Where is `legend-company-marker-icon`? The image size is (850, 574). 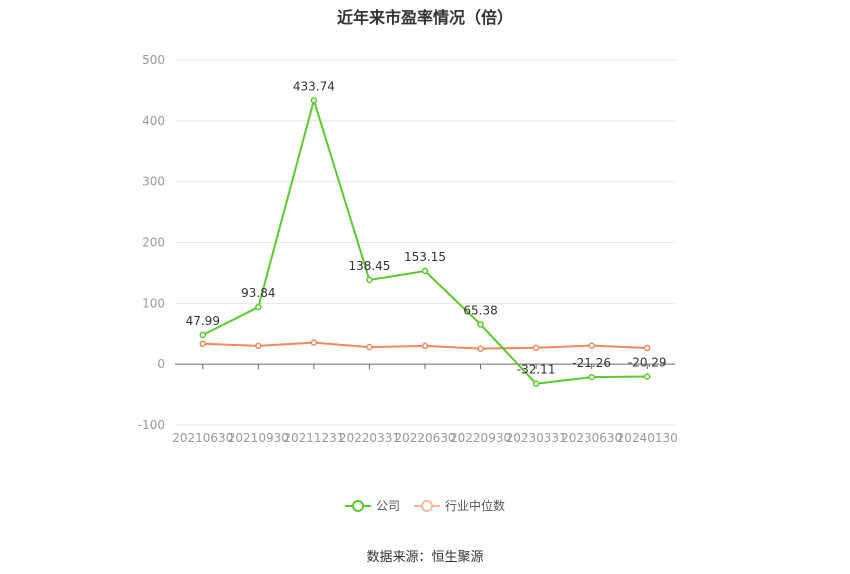 legend-company-marker-icon is located at coordinates (357, 505).